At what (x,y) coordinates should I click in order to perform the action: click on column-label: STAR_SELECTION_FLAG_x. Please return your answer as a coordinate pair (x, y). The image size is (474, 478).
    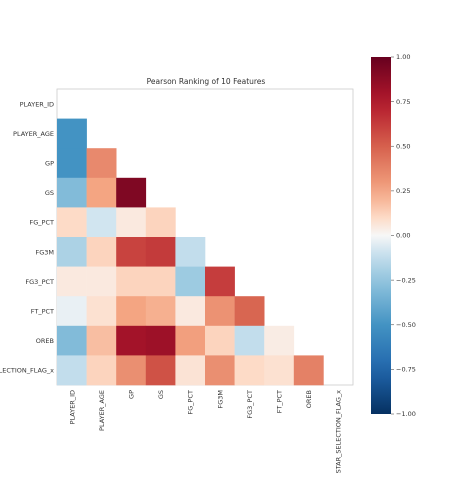
    Looking at the image, I should click on (339, 432).